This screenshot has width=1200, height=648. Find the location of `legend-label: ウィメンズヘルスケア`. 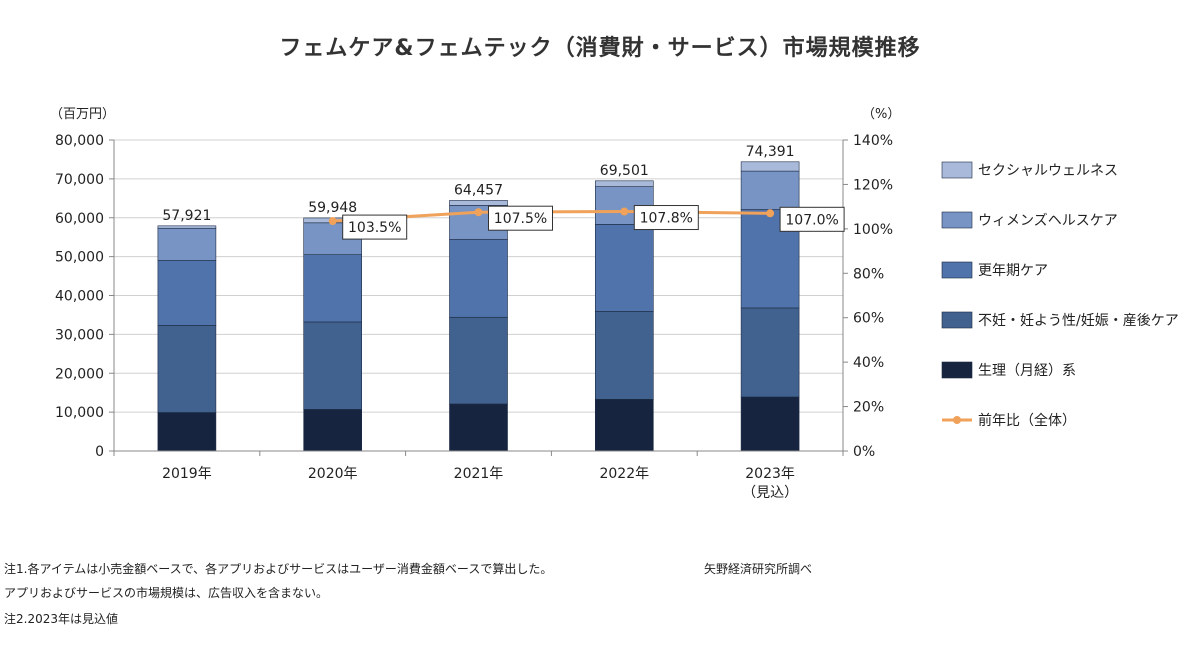

legend-label: ウィメンズヘルスケア is located at coordinates (1048, 221).